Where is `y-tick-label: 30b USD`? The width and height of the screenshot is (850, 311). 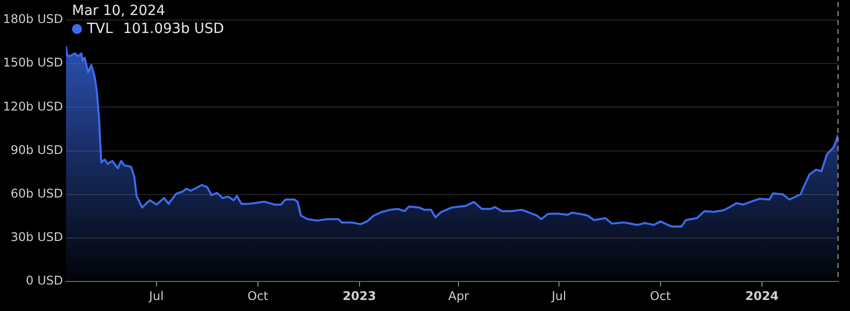
y-tick-label: 30b USD is located at coordinates (36, 237).